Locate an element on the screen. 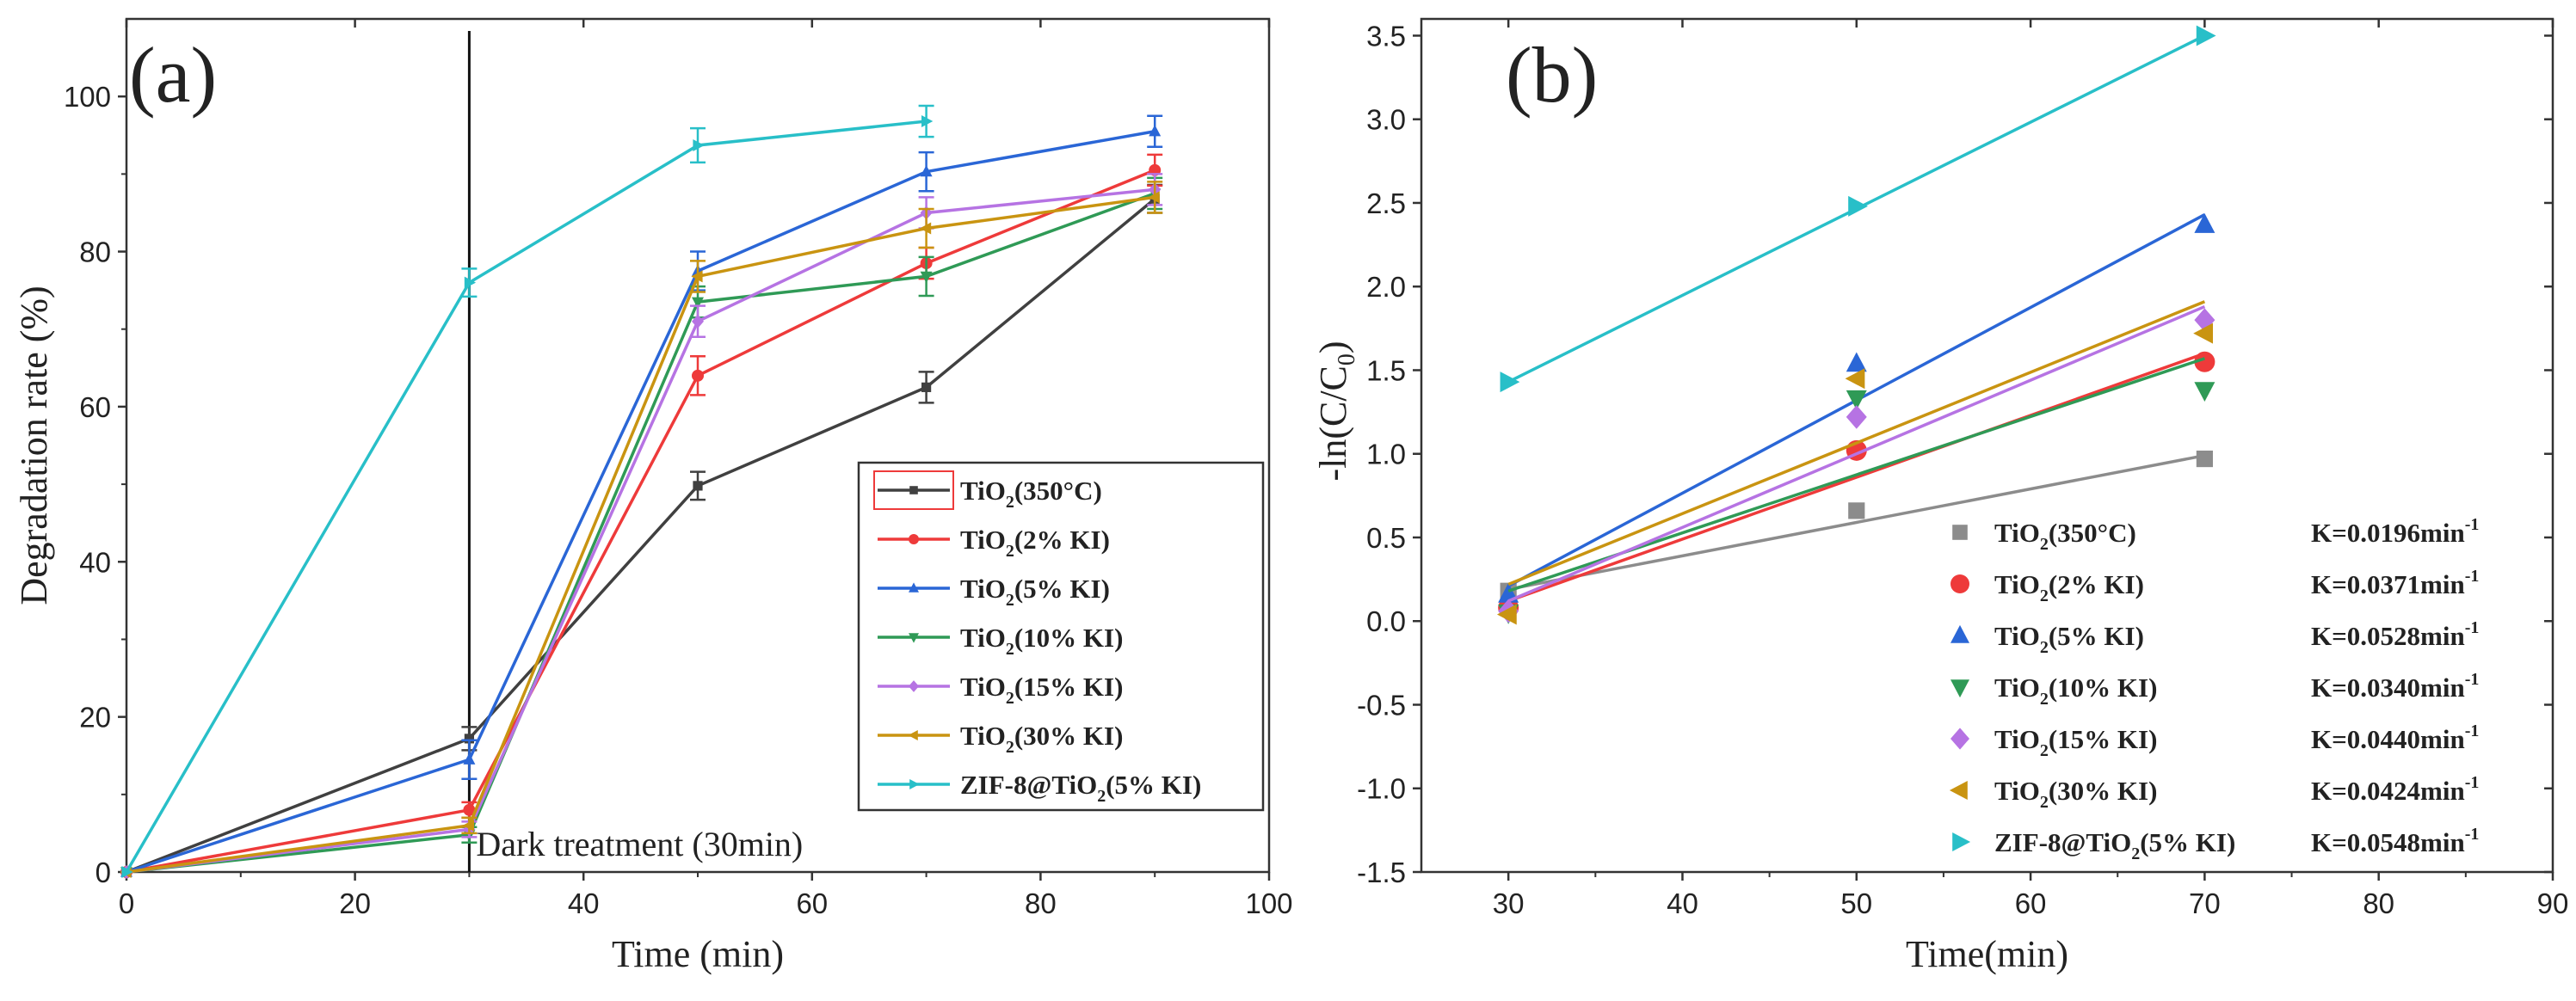  legend-highlight is located at coordinates (914, 490).